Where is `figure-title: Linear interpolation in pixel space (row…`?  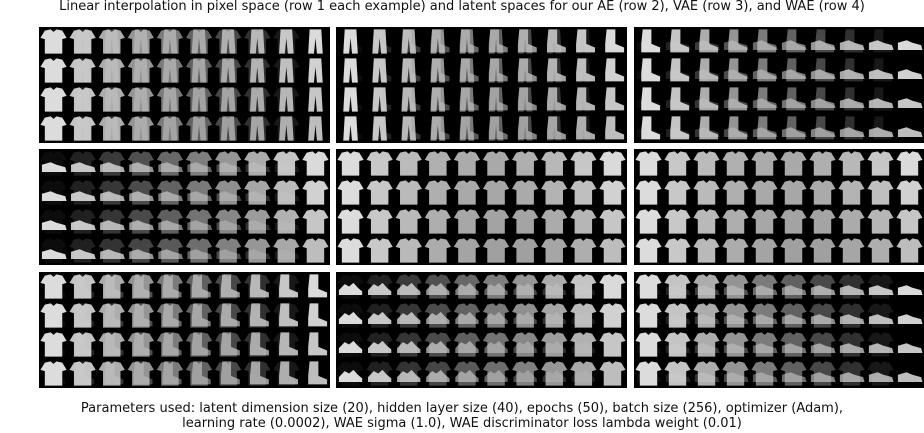
figure-title: Linear interpolation in pixel space (row… is located at coordinates (462, 7).